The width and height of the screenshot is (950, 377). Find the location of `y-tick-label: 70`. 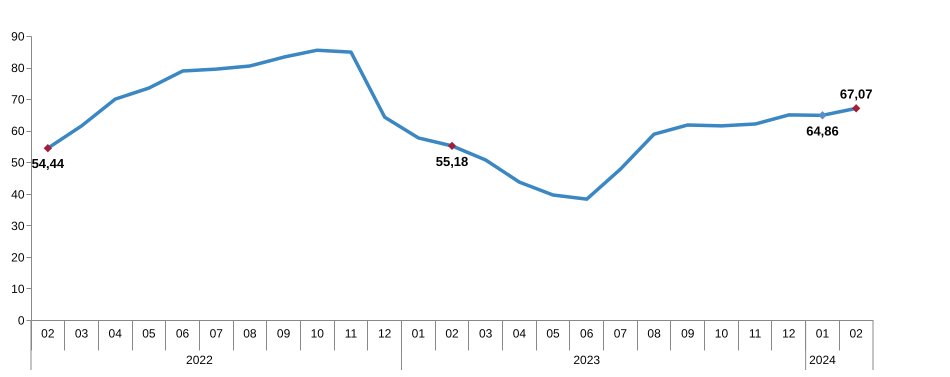

y-tick-label: 70 is located at coordinates (18, 99).